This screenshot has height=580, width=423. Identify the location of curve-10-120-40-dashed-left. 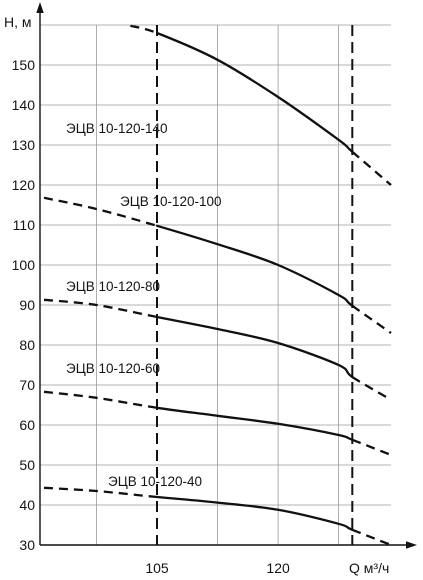
(100, 492).